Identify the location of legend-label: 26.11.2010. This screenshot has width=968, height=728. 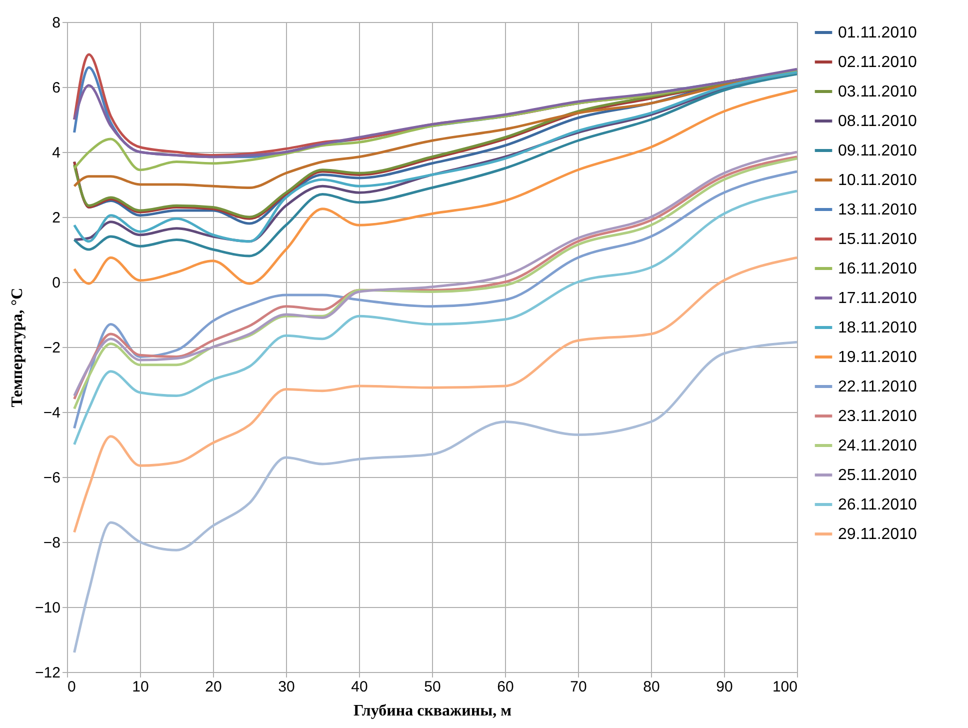
(877, 505).